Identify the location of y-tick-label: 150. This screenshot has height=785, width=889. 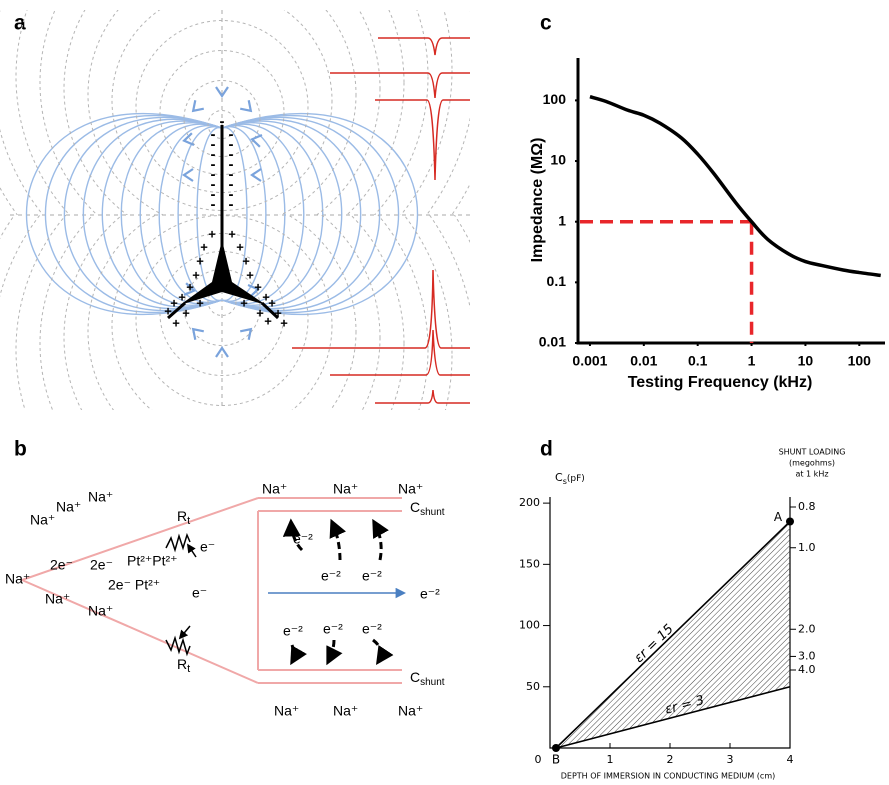
(529, 563).